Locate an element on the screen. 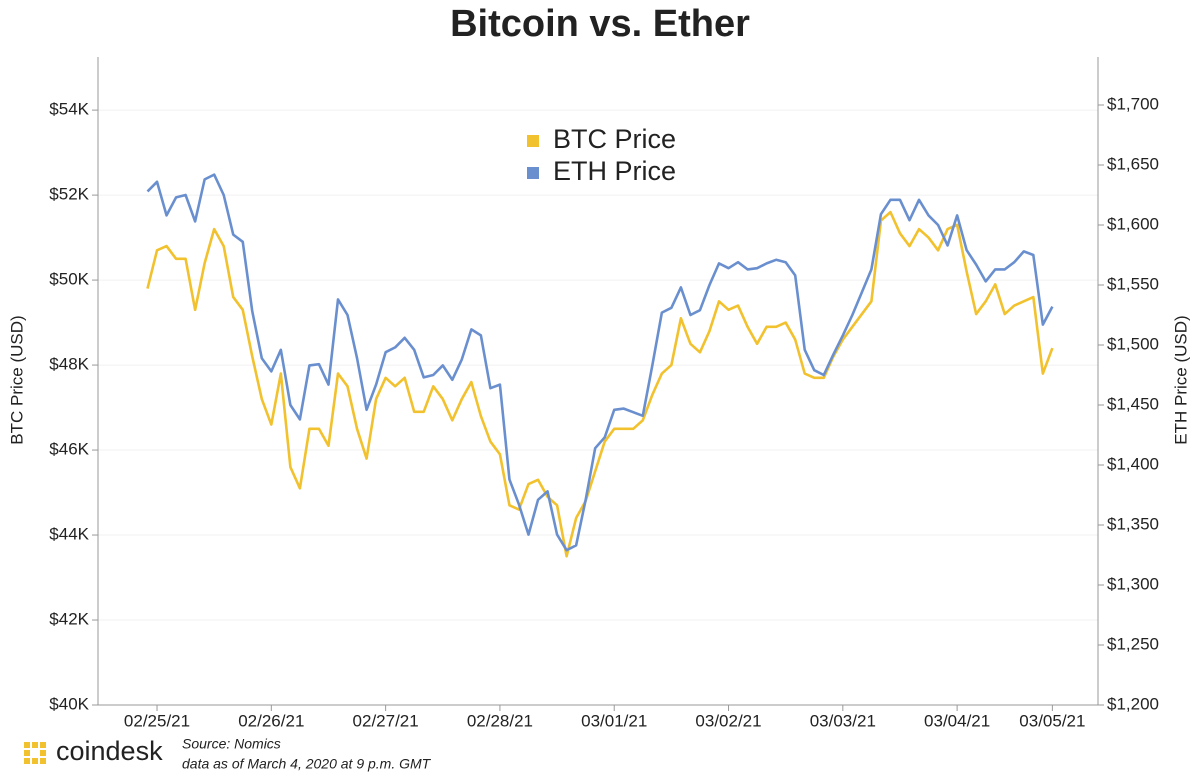 This screenshot has height=774, width=1200. y-tick-label: $40K is located at coordinates (69, 703).